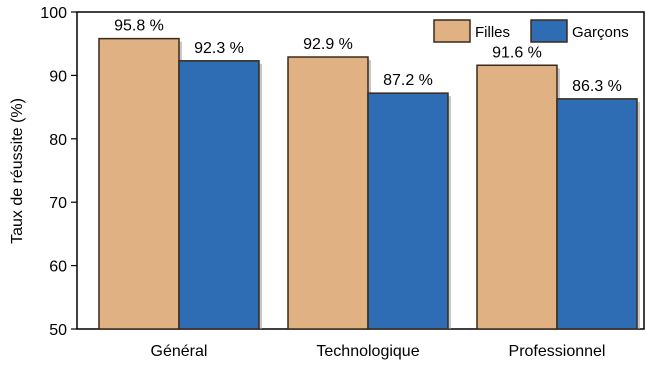  Describe the element at coordinates (328, 44) in the screenshot. I see `value-label: 92.9 %` at that location.